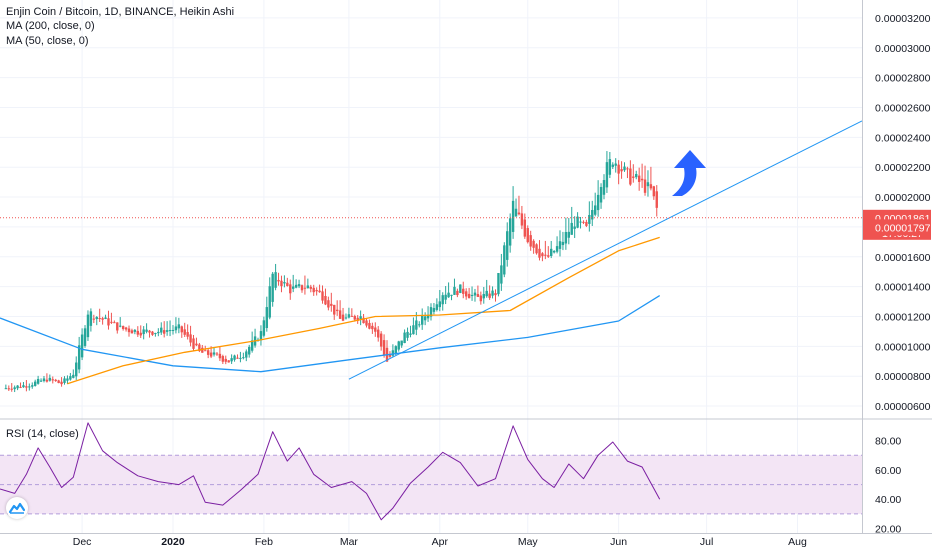 This screenshot has width=932, height=550. What do you see at coordinates (330, 334) in the screenshot?
I see `ma200-line` at bounding box center [330, 334].